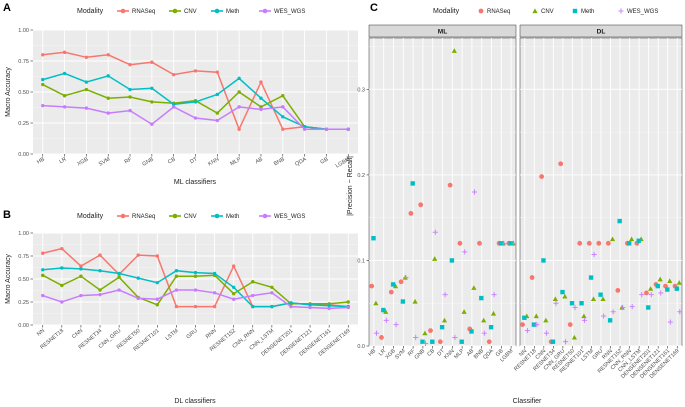  Describe the element at coordinates (660, 279) in the screenshot. I see `facet-dl-point-cnv` at that location.